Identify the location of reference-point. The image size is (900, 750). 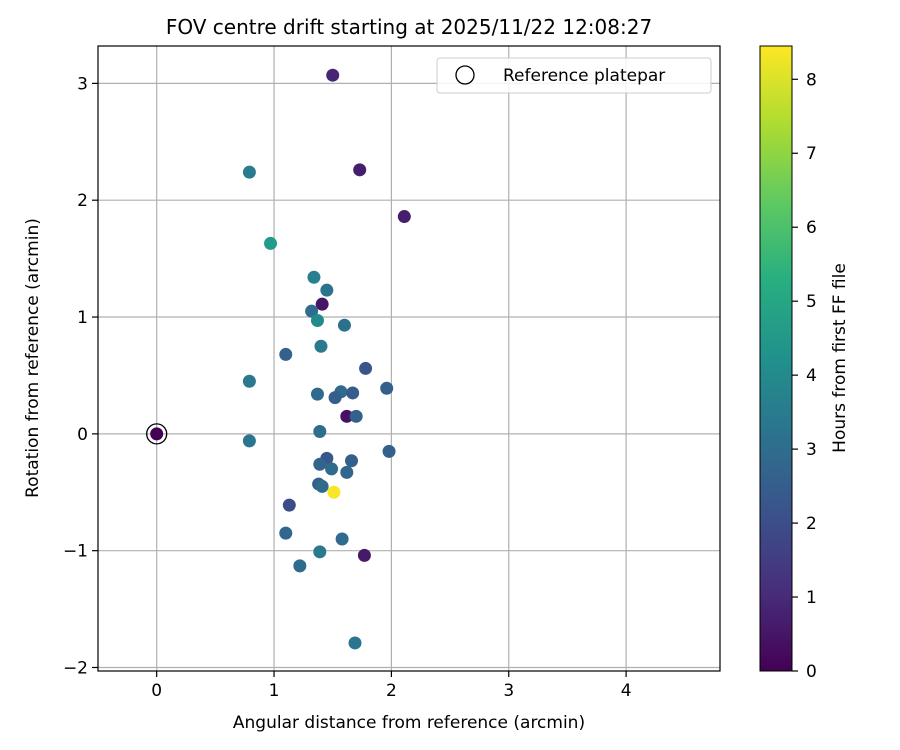
(157, 434).